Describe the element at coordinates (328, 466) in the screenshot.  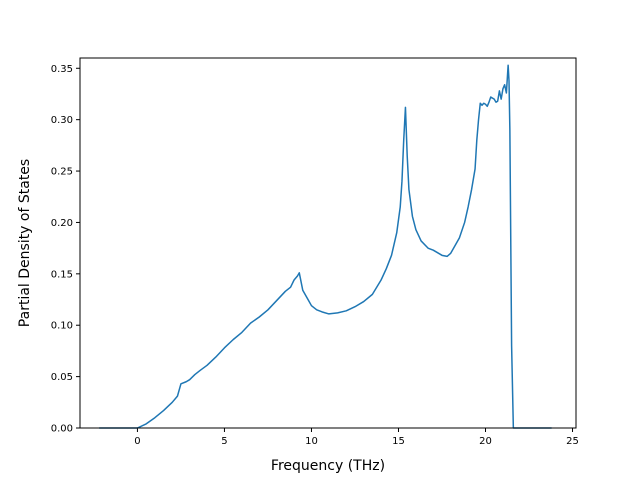
I see `x-axis-label: Frequency (THz)` at that location.